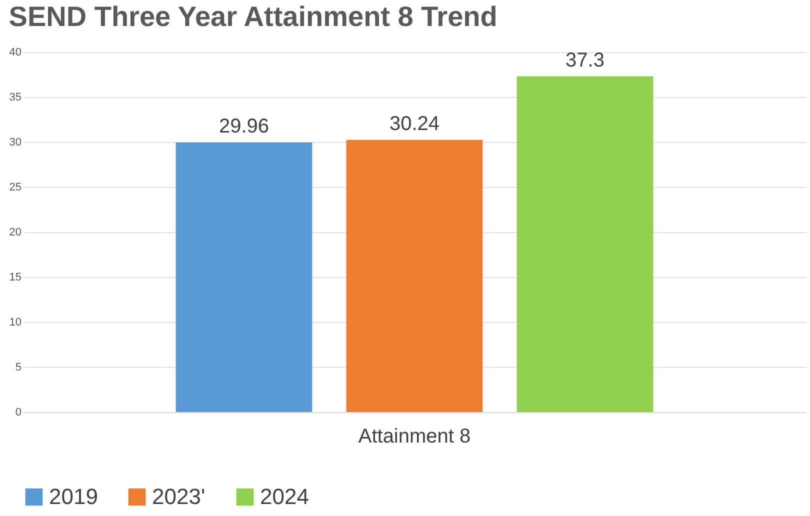 The width and height of the screenshot is (810, 516). I want to click on y-tick-label: 15, so click(15, 278).